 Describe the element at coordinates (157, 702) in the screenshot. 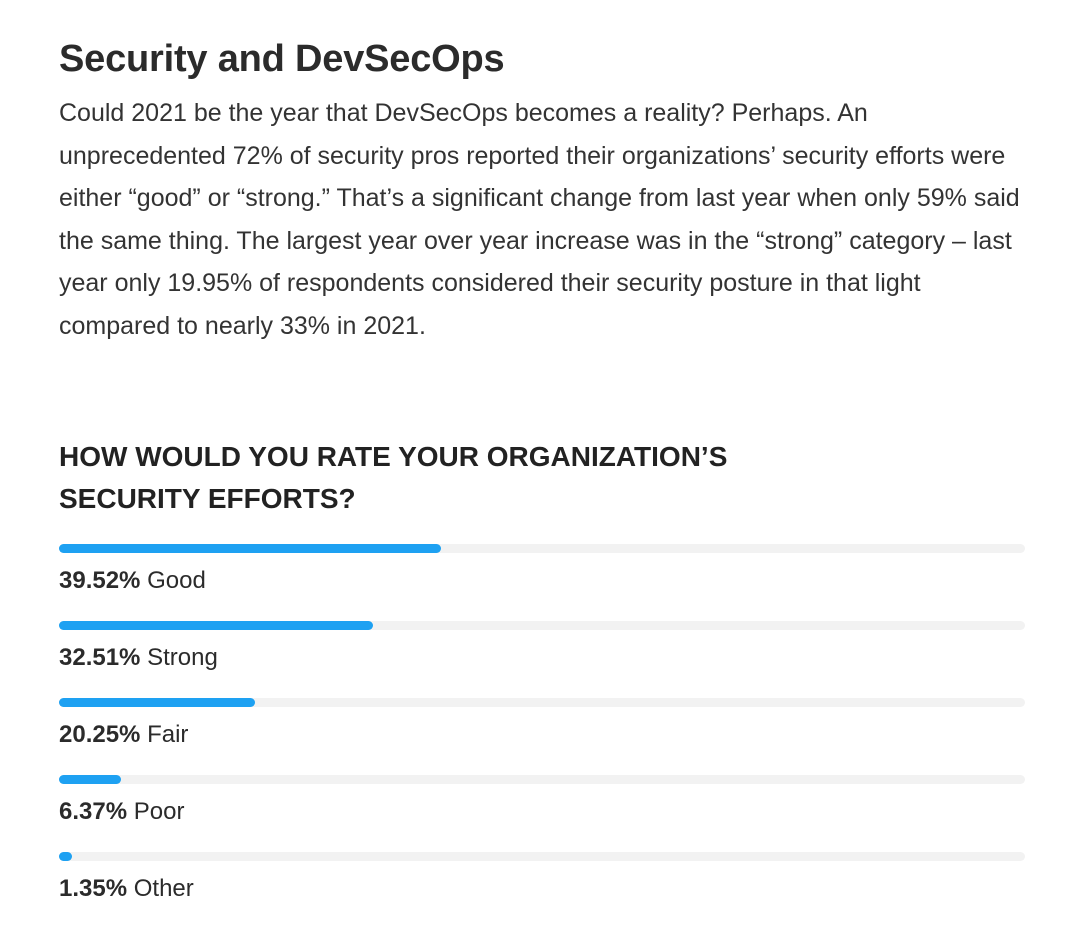

I see `bar-fill-fair` at that location.